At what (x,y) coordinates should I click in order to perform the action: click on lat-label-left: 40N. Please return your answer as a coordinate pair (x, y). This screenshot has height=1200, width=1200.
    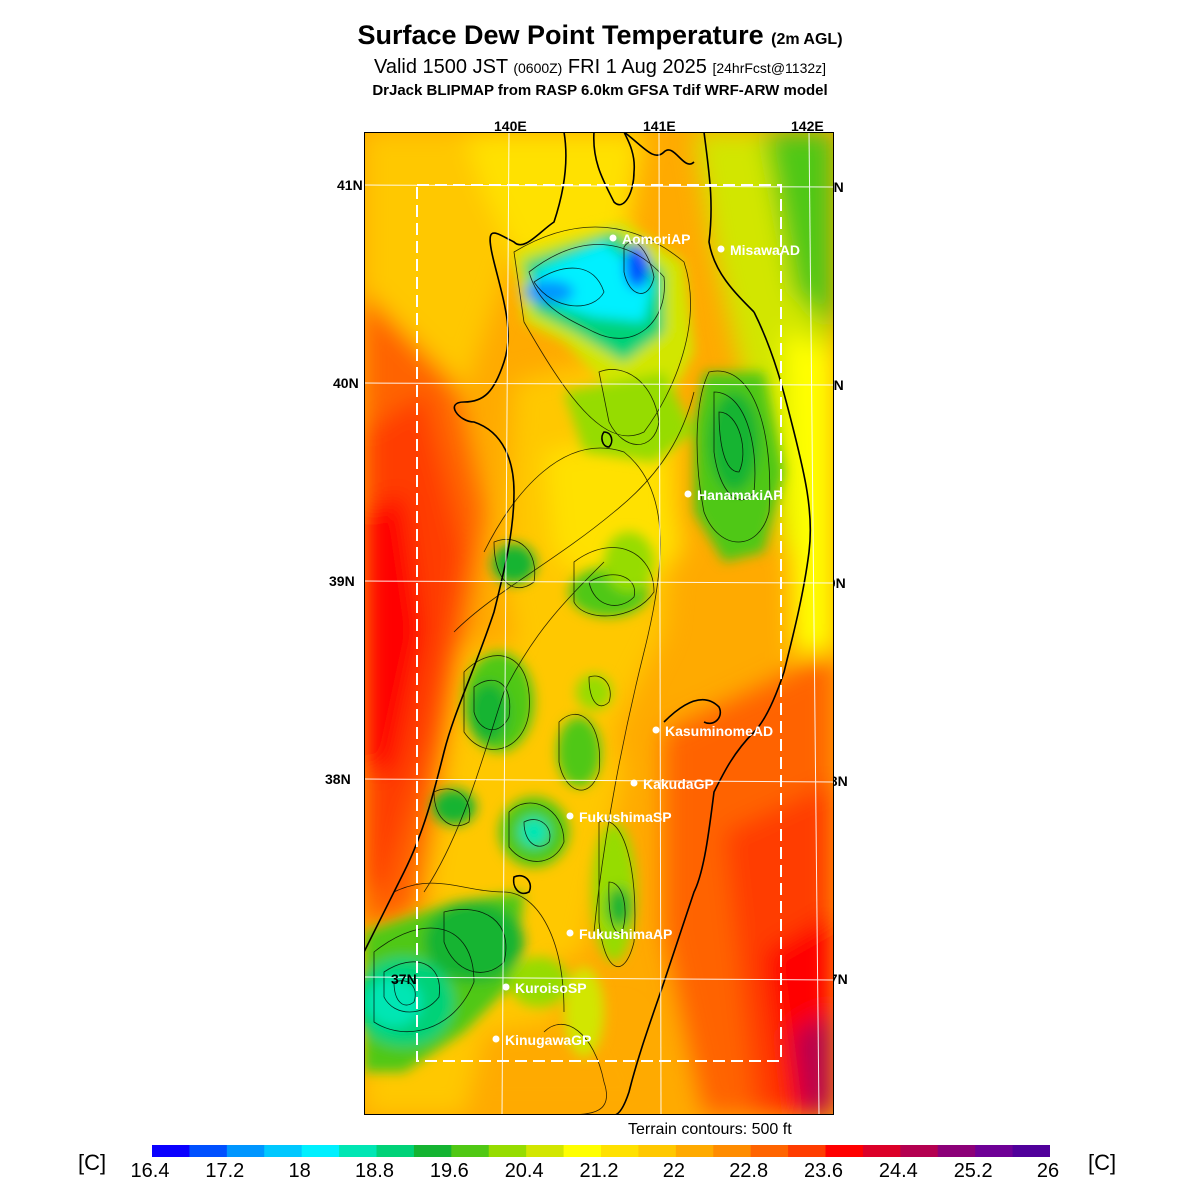
    Looking at the image, I should click on (346, 383).